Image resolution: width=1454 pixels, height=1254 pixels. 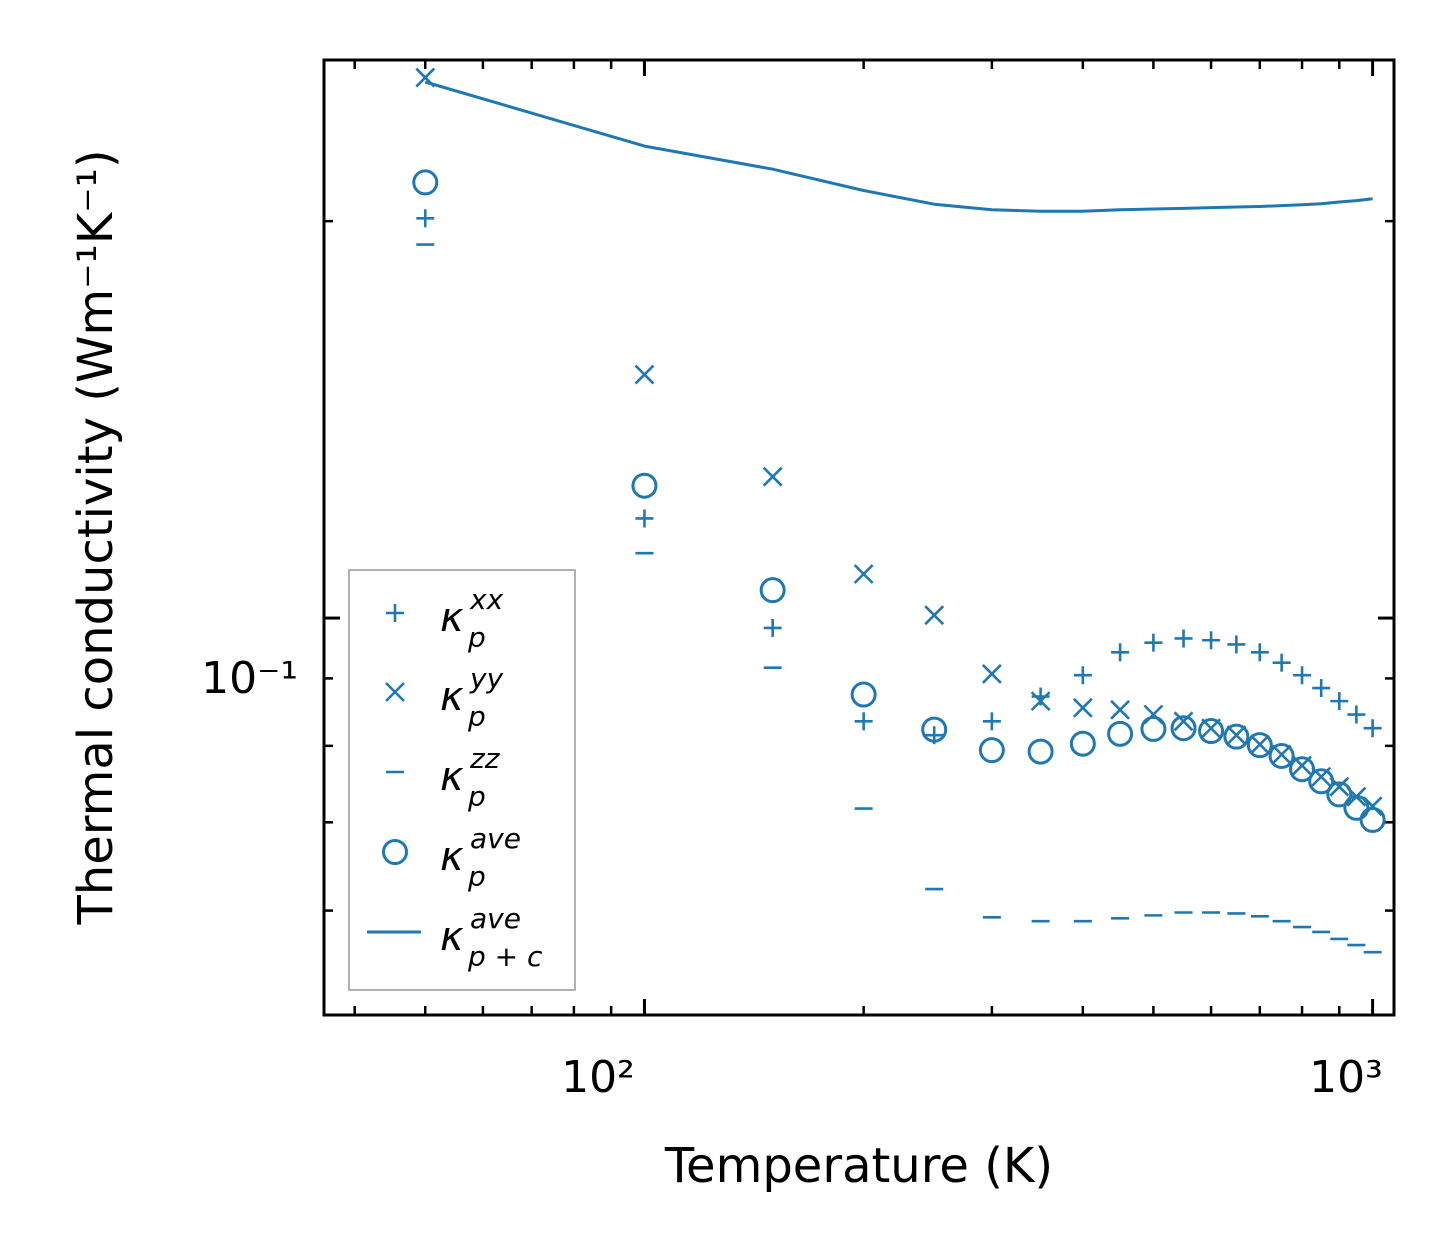 What do you see at coordinates (486, 599) in the screenshot?
I see `legend-label-superscript: xx` at bounding box center [486, 599].